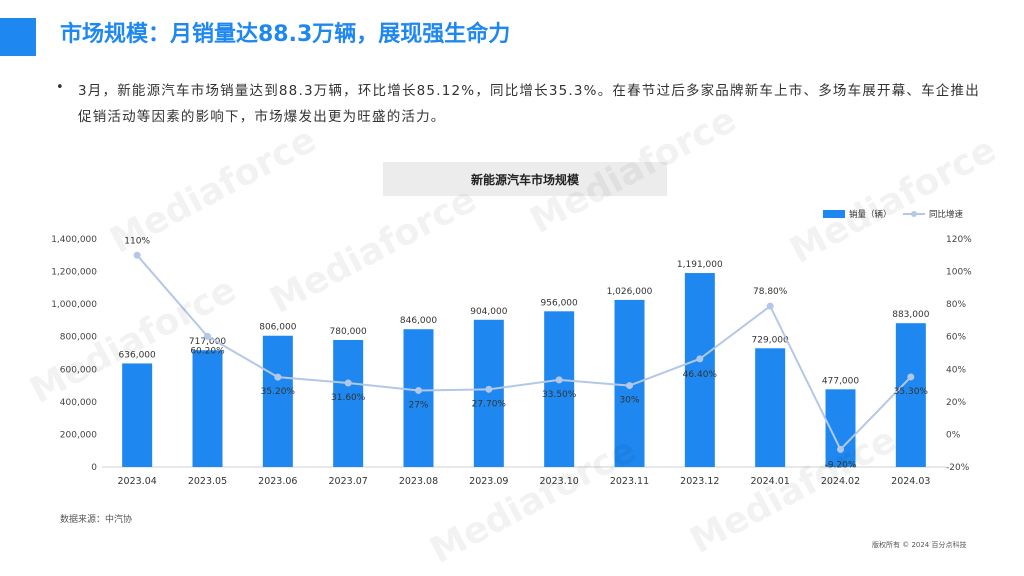  What do you see at coordinates (525, 179) in the screenshot?
I see `chart-title: 新能源汽车市场规模` at bounding box center [525, 179].